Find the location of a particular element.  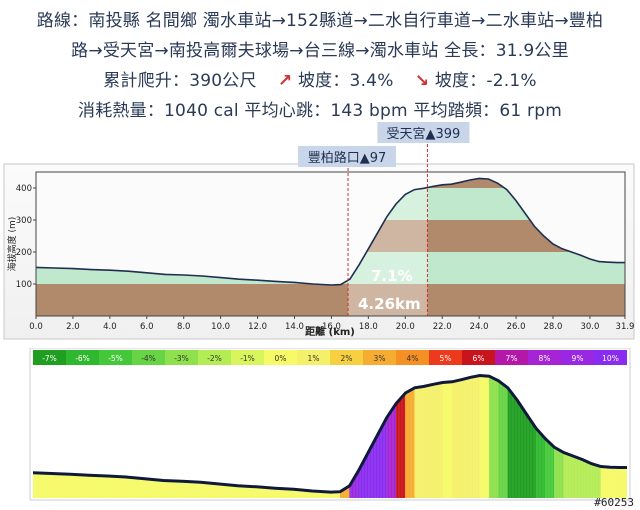

grade-legend-label-11: 4% is located at coordinates (413, 358).